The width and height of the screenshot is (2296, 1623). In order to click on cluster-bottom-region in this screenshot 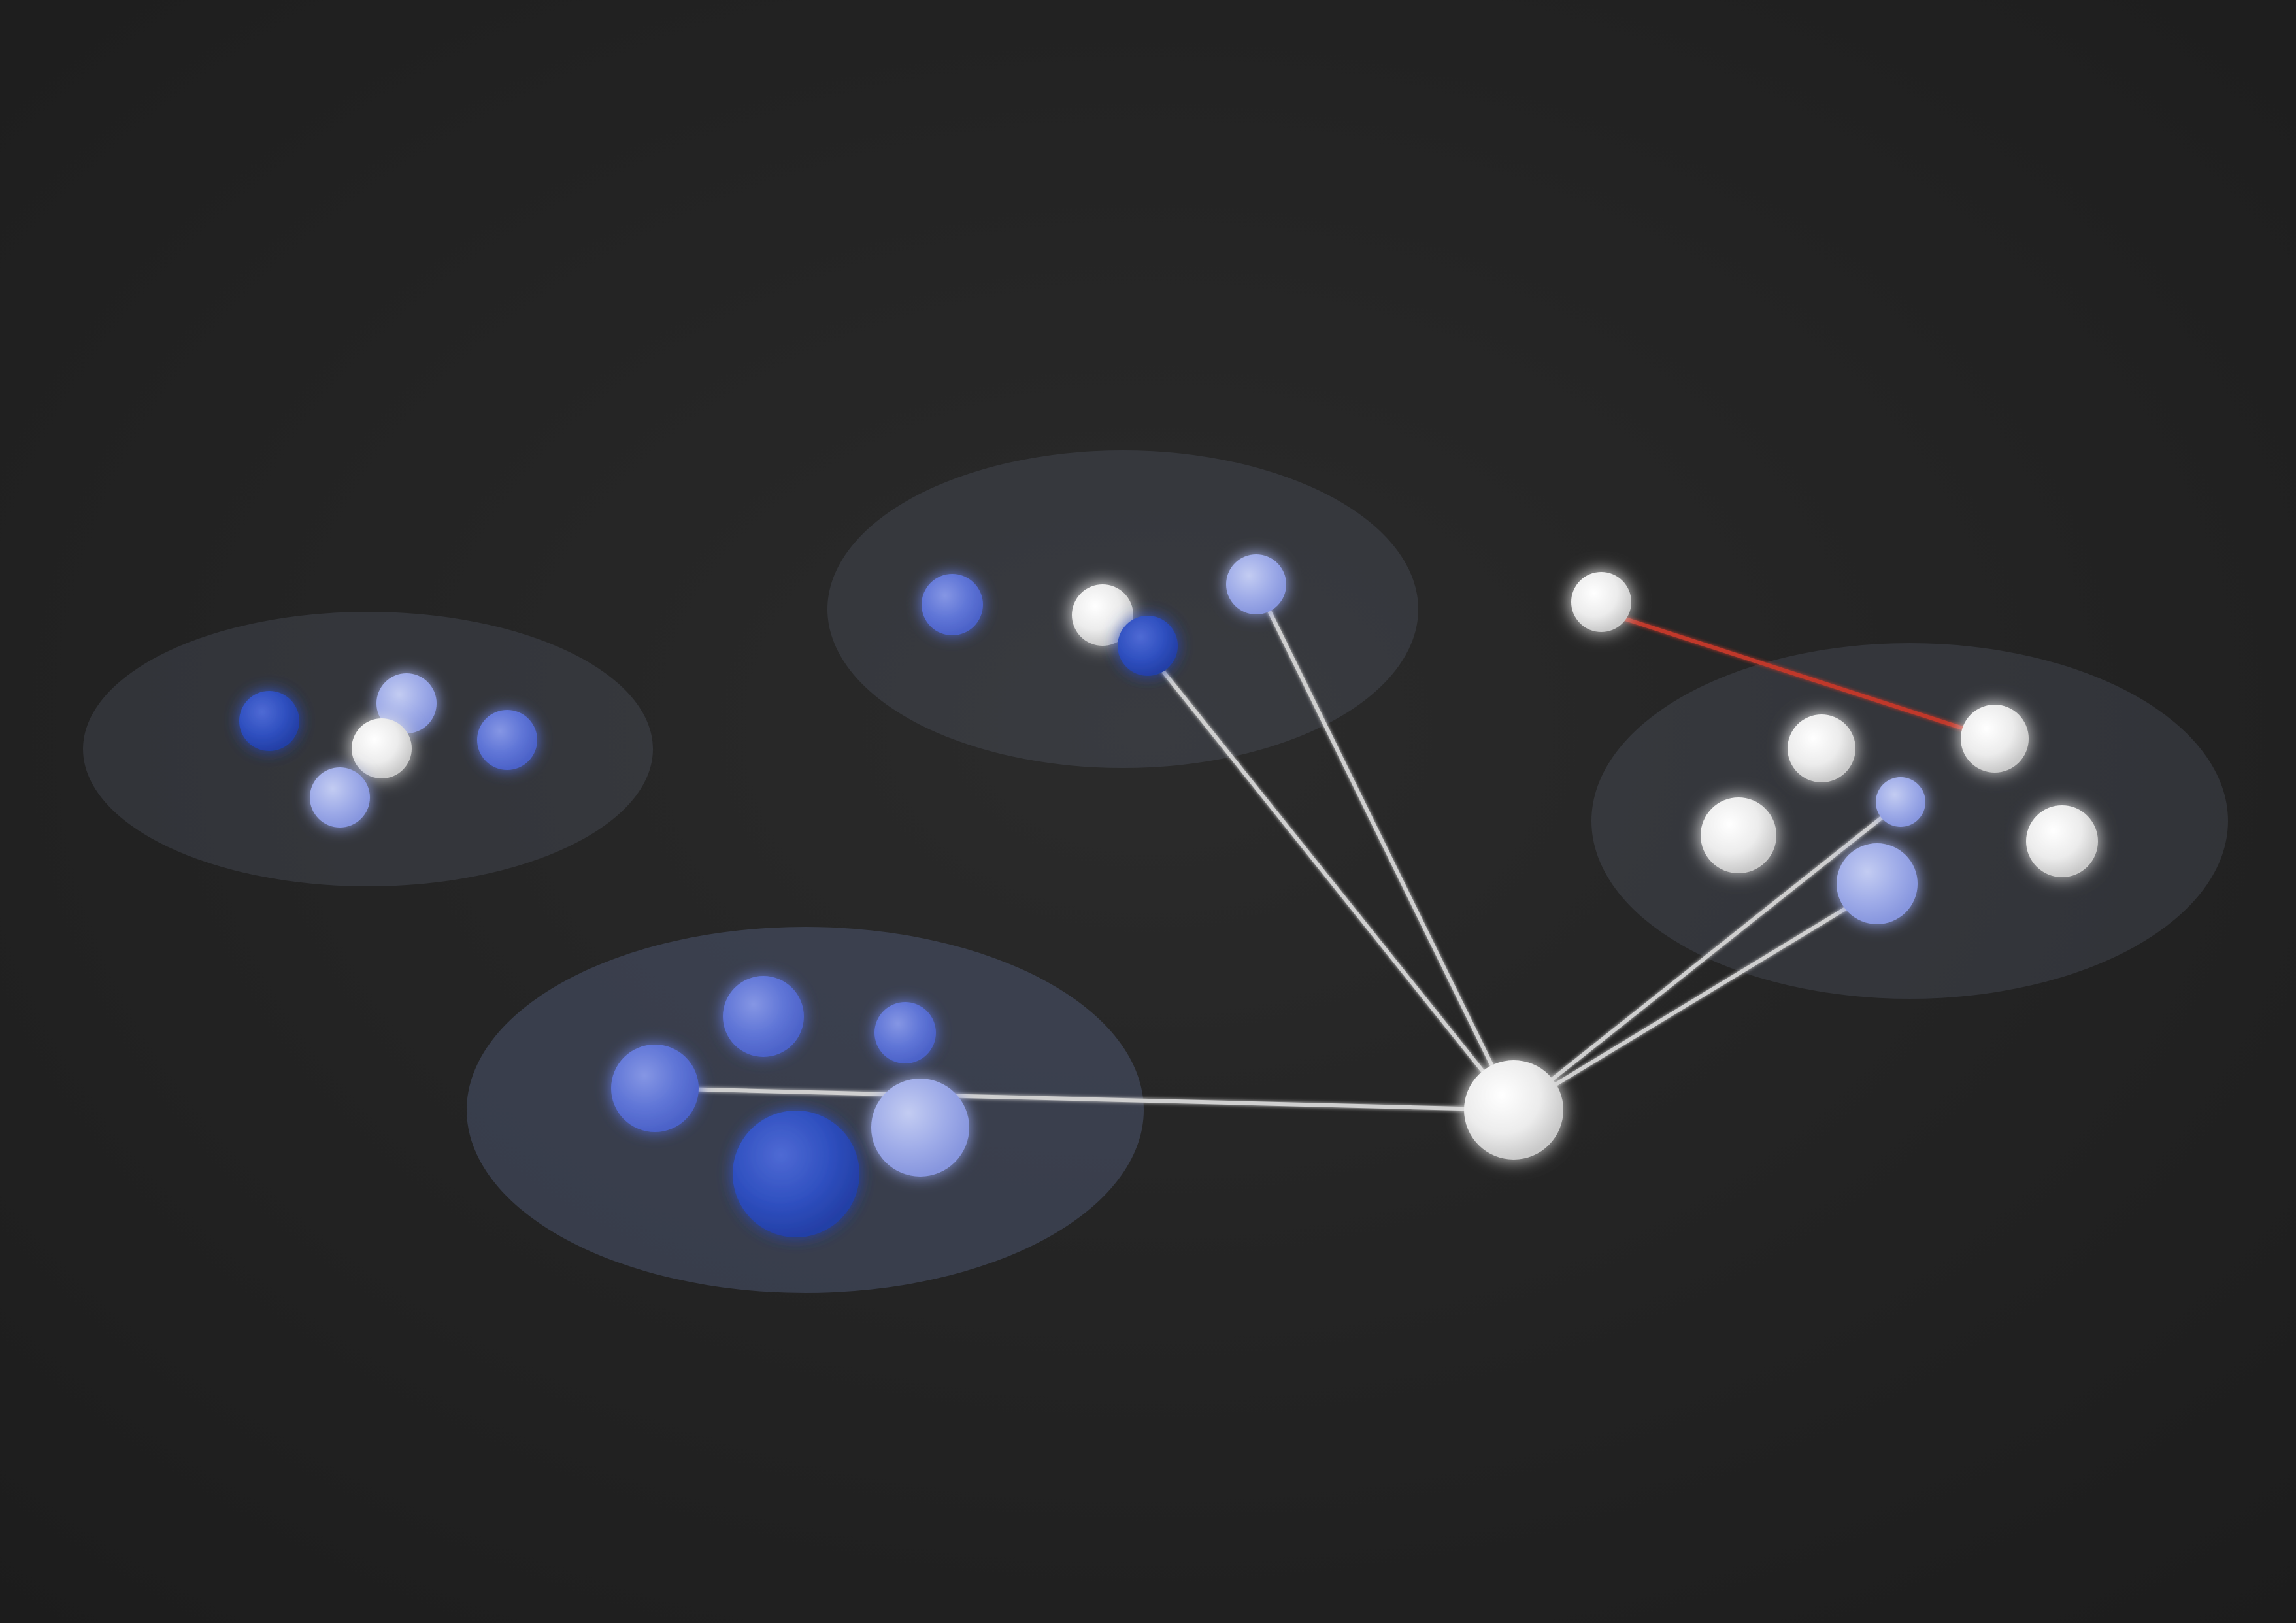, I will do `click(805, 1110)`.